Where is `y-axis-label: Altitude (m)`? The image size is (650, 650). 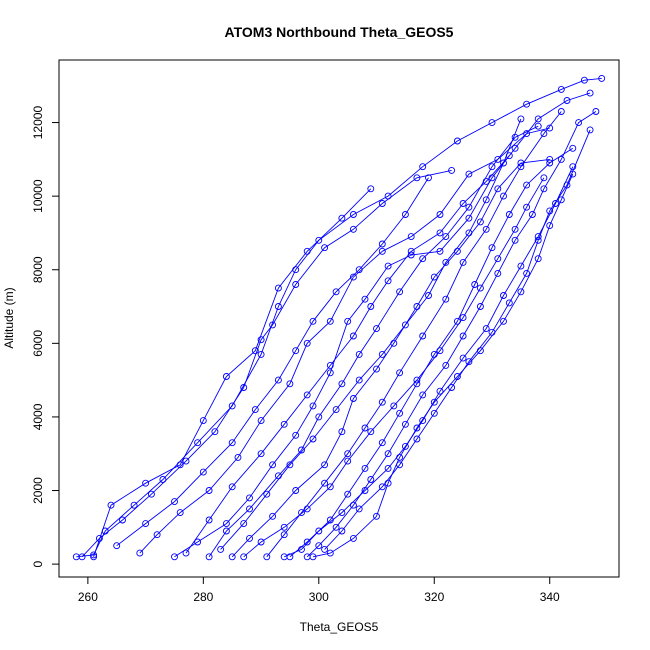
y-axis-label: Altitude (m) is located at coordinates (9, 317).